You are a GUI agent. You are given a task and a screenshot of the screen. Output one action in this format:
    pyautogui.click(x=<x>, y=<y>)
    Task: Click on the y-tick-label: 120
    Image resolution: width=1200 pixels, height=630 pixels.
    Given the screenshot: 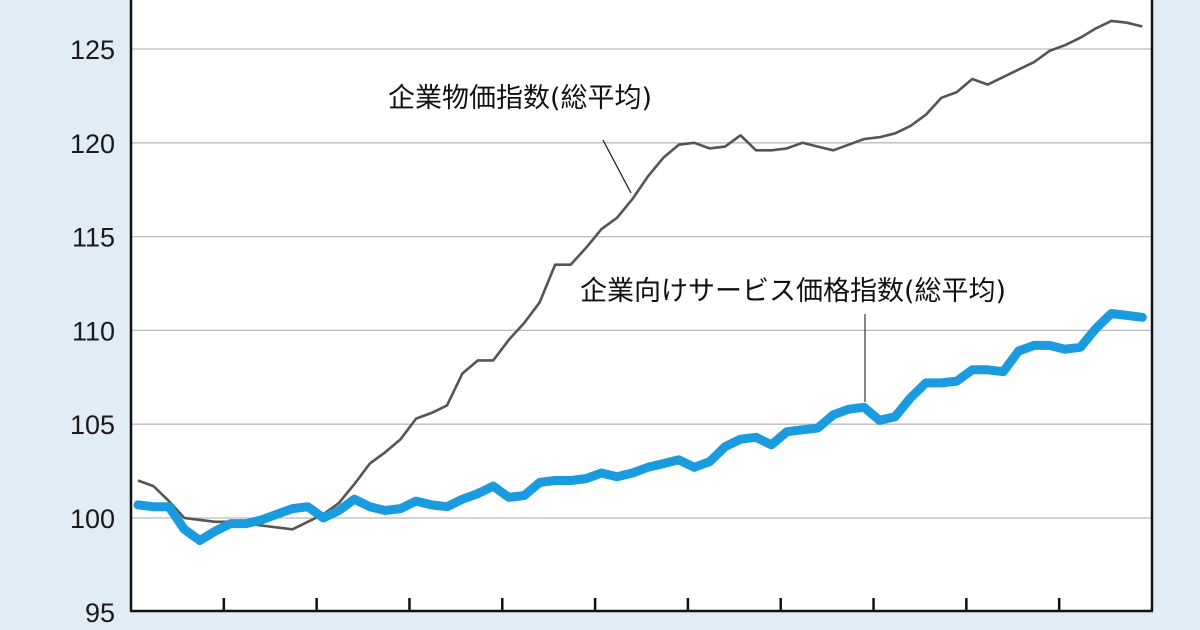 What is the action you would take?
    pyautogui.click(x=92, y=144)
    